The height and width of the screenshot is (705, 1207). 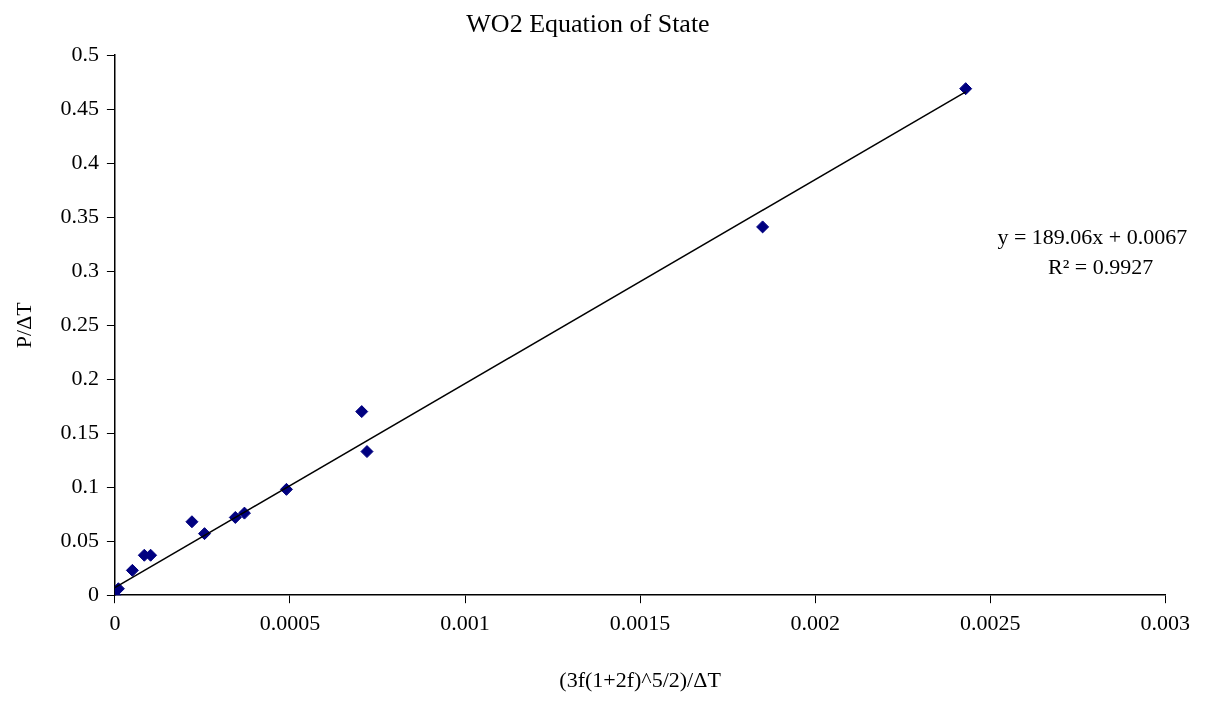 I want to click on y-tick-label: 0.15, so click(x=79, y=431).